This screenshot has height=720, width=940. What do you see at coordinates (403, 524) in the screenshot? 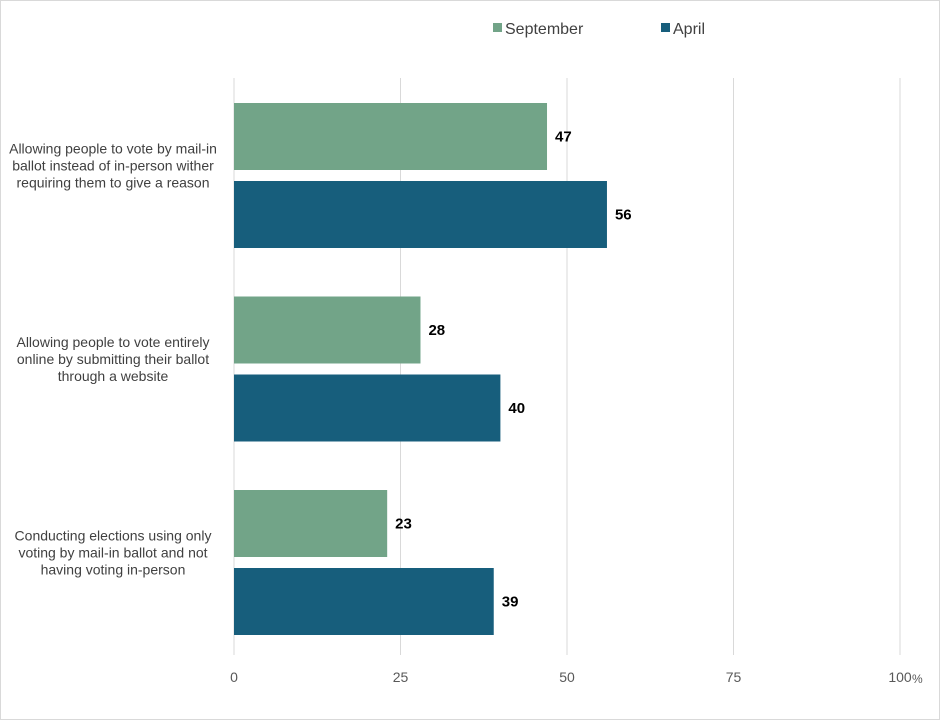
I see `data-label-september-3: 23` at bounding box center [403, 524].